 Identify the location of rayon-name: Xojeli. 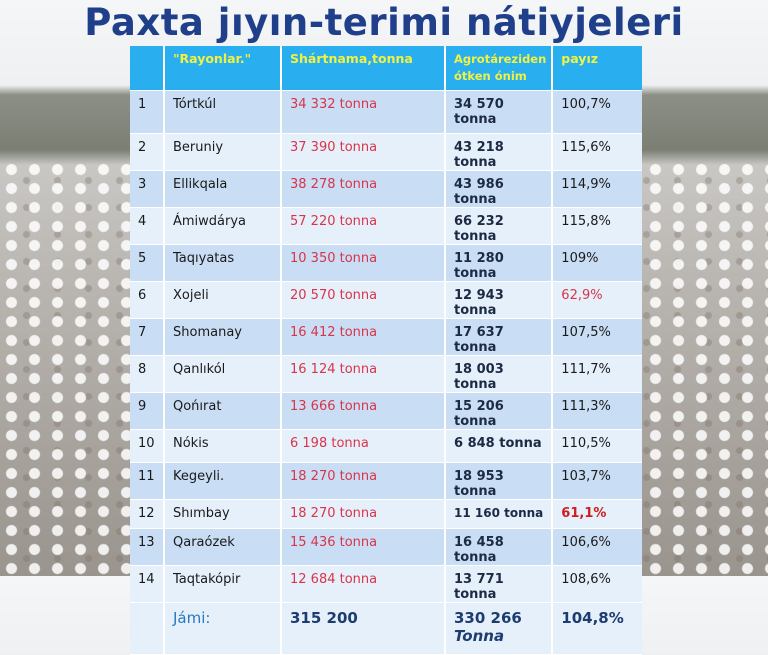
(223, 300).